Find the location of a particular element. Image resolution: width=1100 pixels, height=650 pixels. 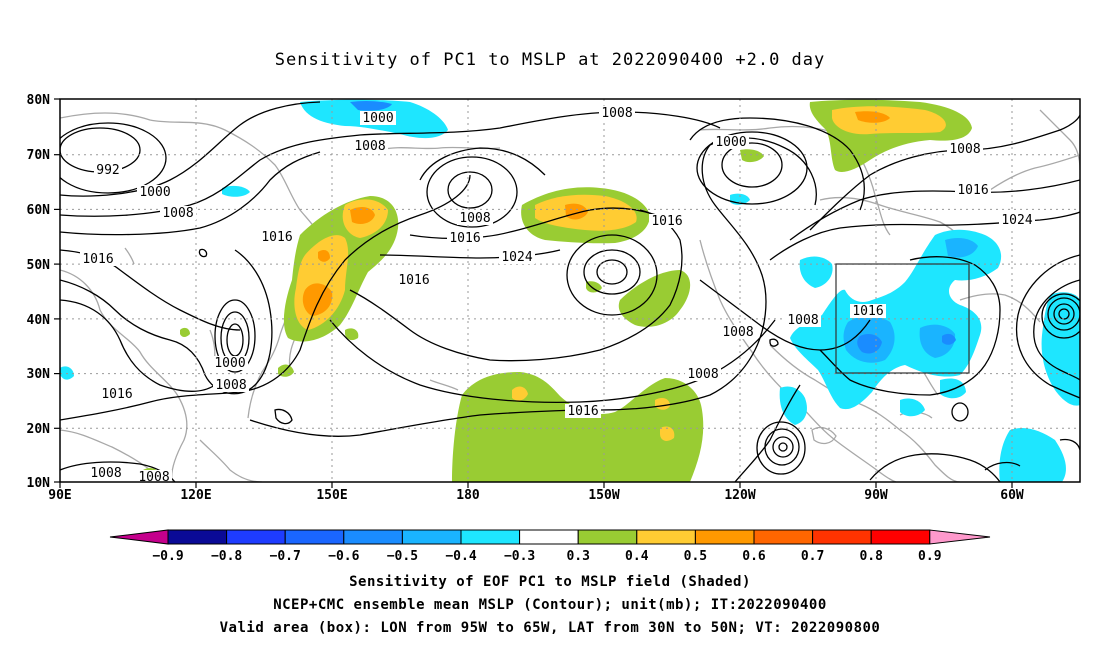

lat-label: 70N is located at coordinates (39, 155).